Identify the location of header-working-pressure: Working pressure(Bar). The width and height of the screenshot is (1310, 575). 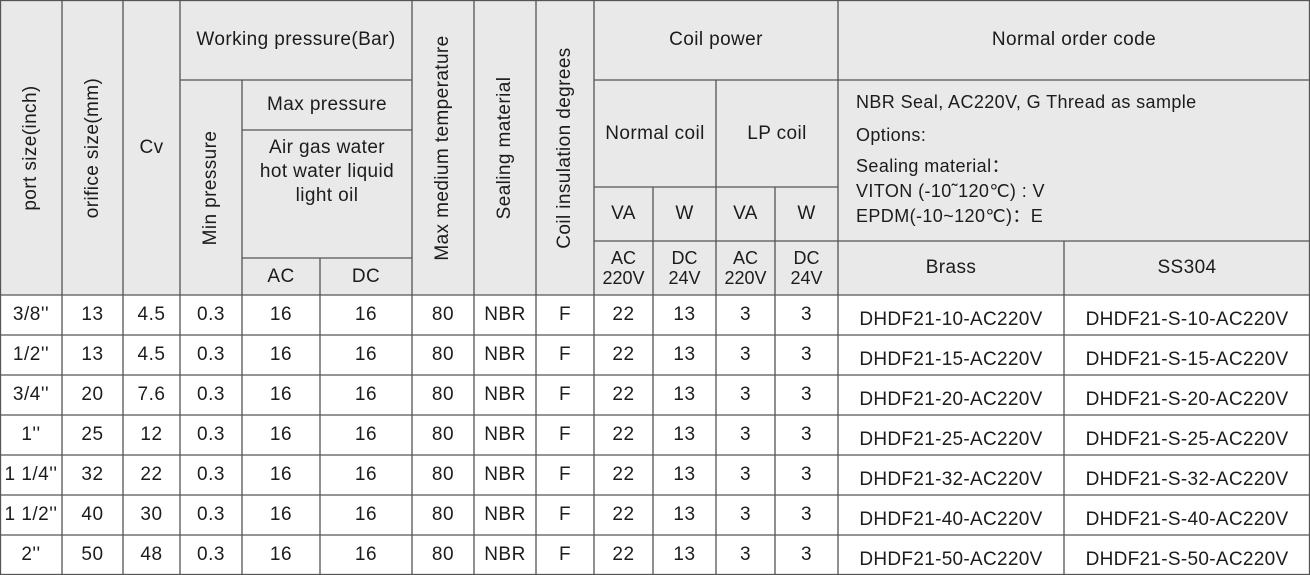
(296, 40).